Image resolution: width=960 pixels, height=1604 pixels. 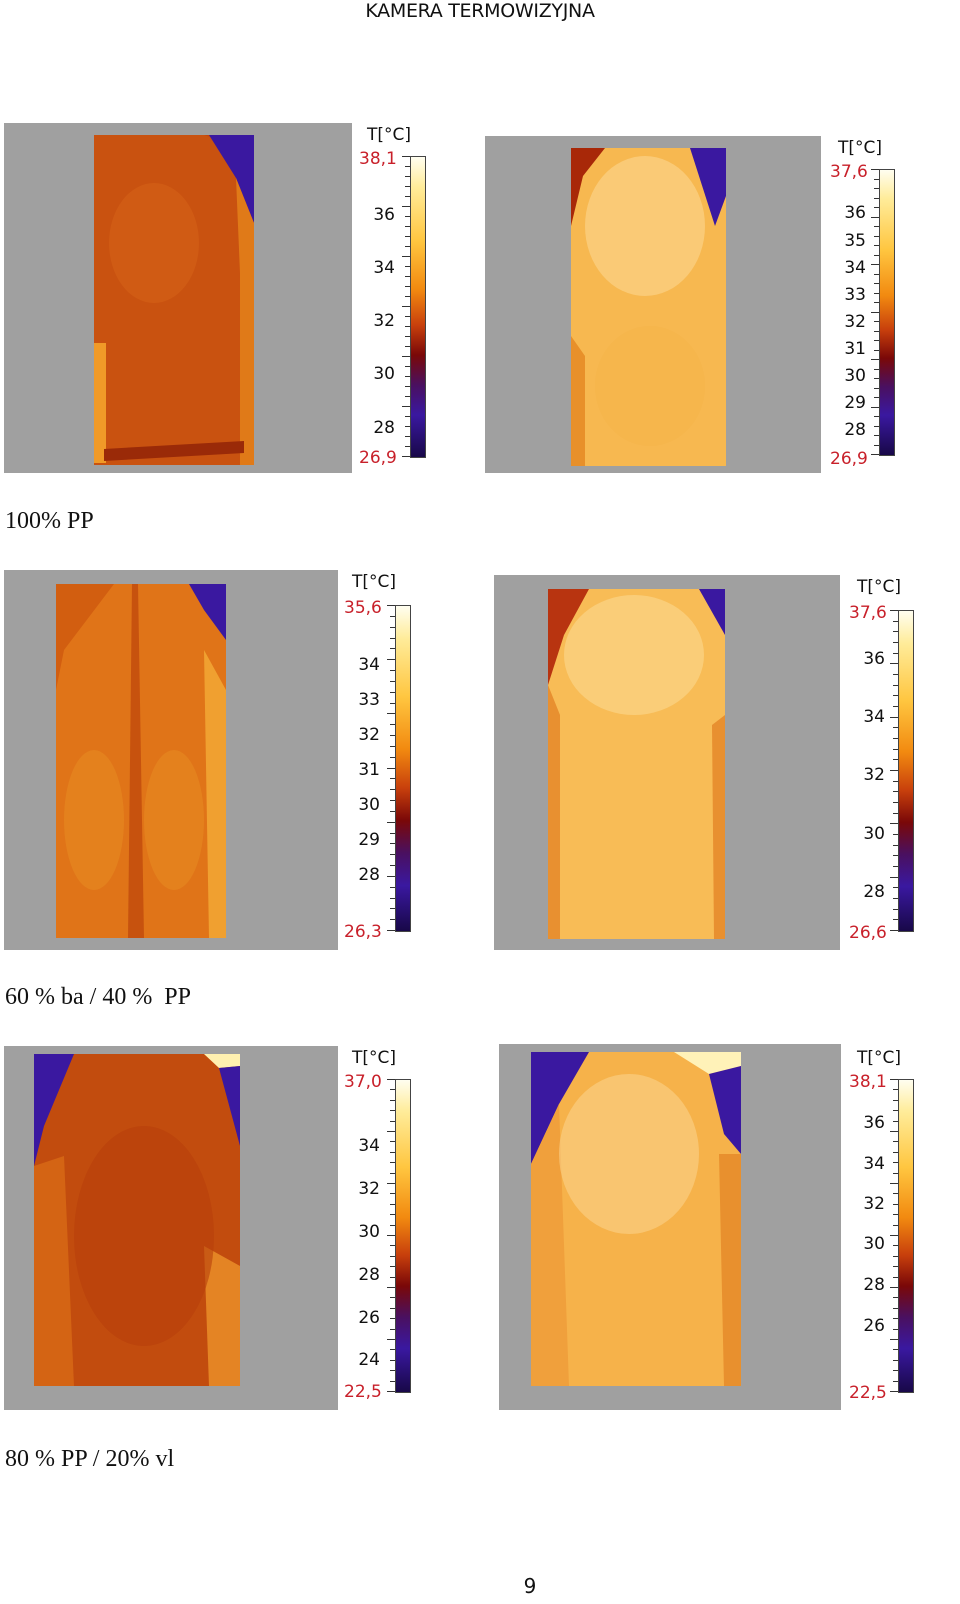 I want to click on scale-max-label: 35,6, so click(x=363, y=608).